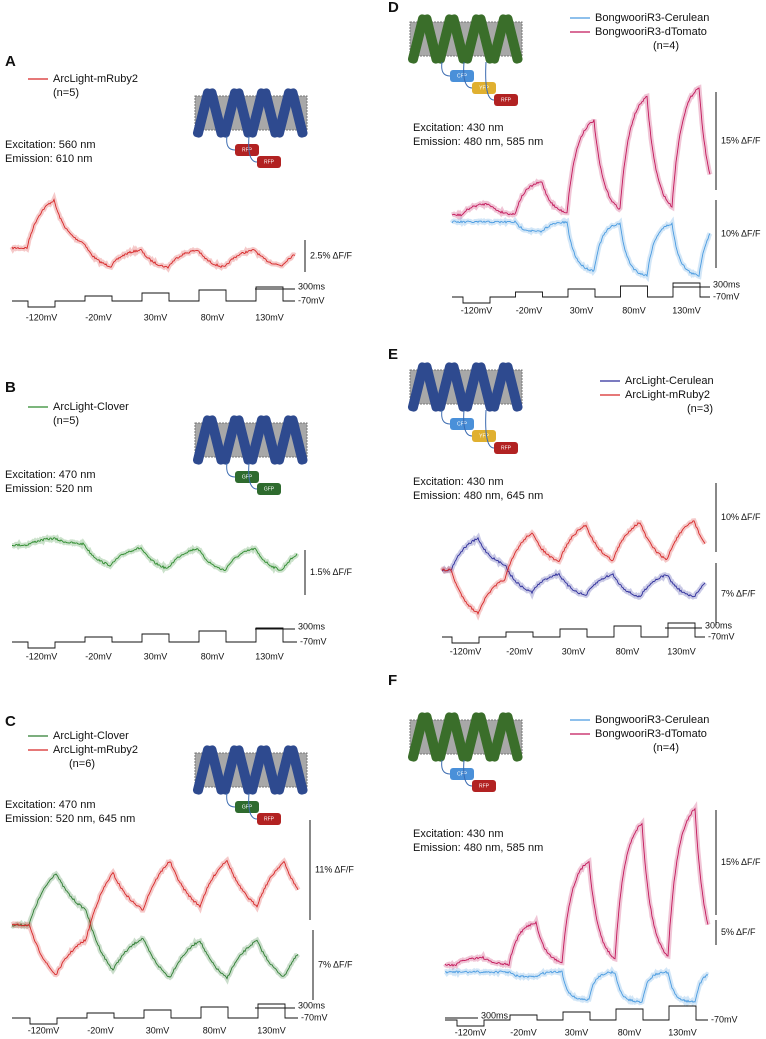 This screenshot has width=766, height=1039. What do you see at coordinates (738, 593) in the screenshot?
I see `scale-label: 7% ΔF/F` at bounding box center [738, 593].